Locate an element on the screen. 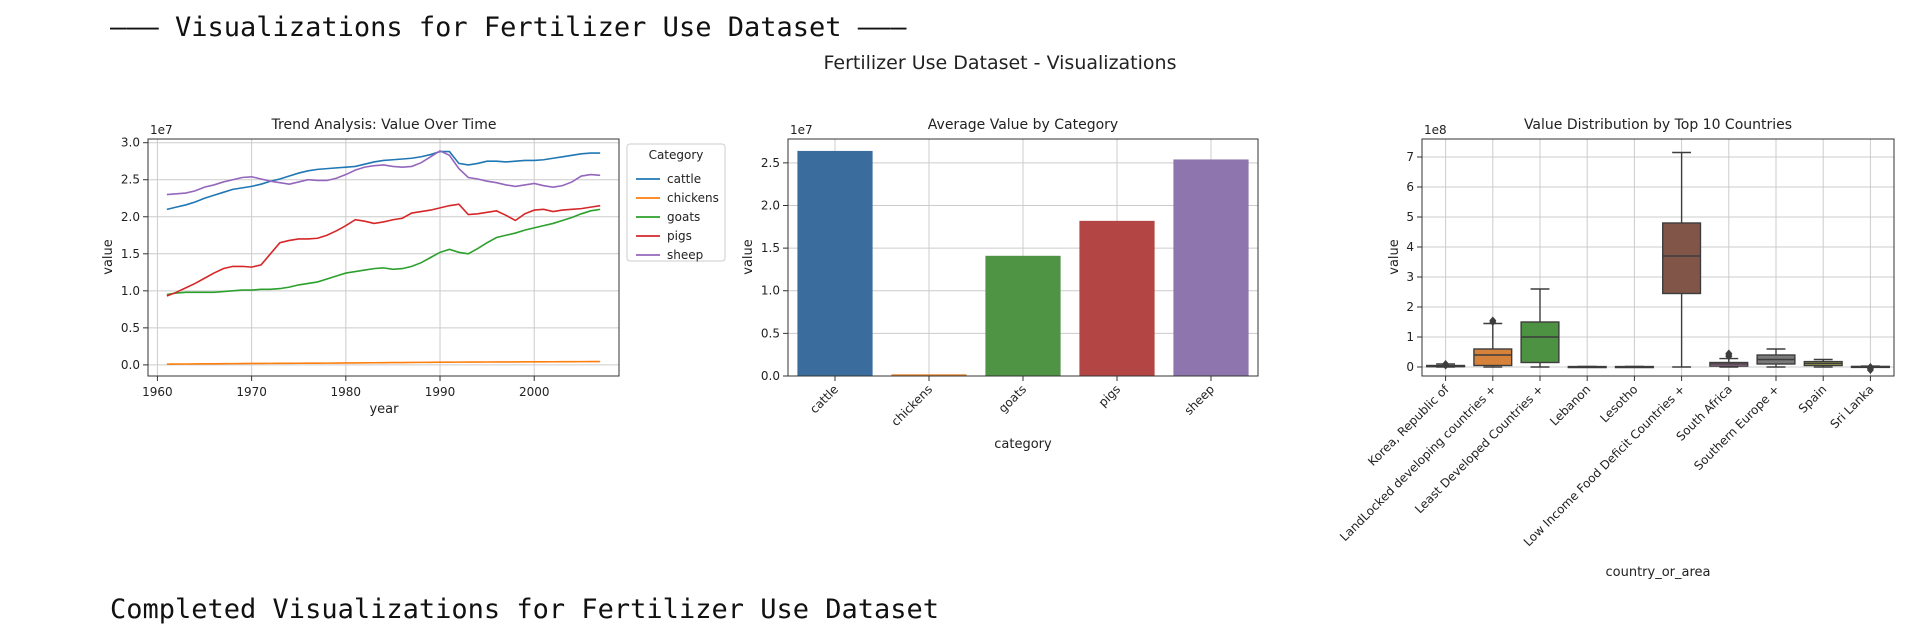 Image resolution: width=1928 pixels, height=644 pixels. box-ytick-label: 3 is located at coordinates (1410, 277).